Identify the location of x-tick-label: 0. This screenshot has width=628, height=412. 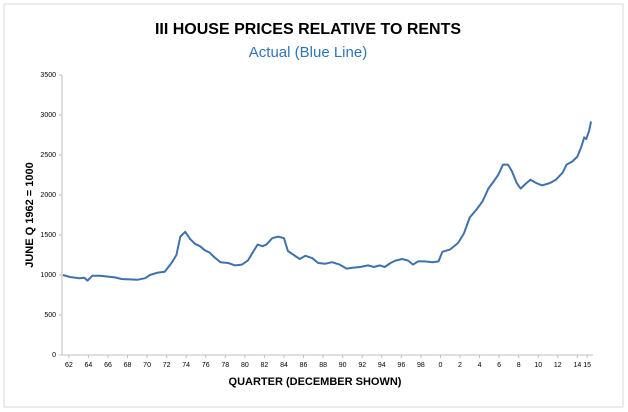
(440, 365).